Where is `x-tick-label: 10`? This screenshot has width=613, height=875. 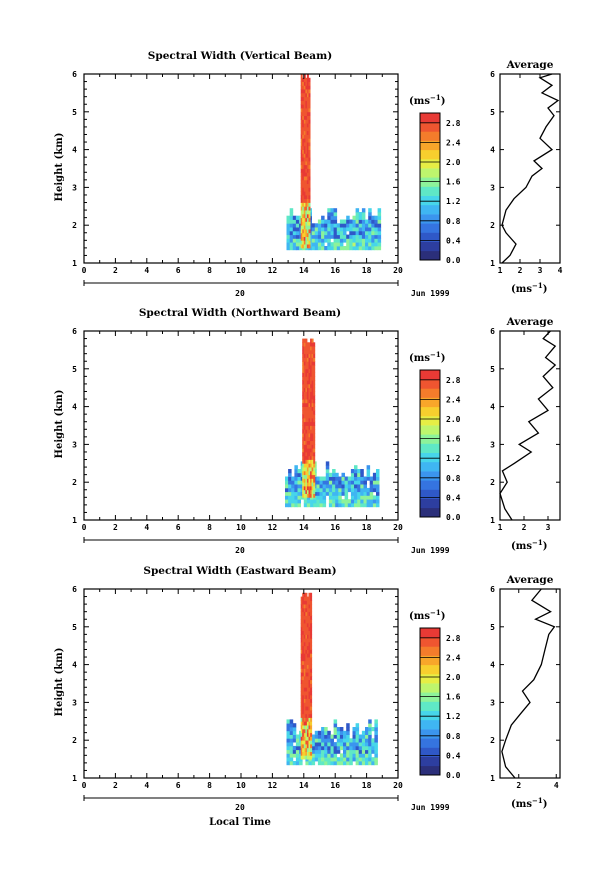
x-tick-label: 10 is located at coordinates (241, 527).